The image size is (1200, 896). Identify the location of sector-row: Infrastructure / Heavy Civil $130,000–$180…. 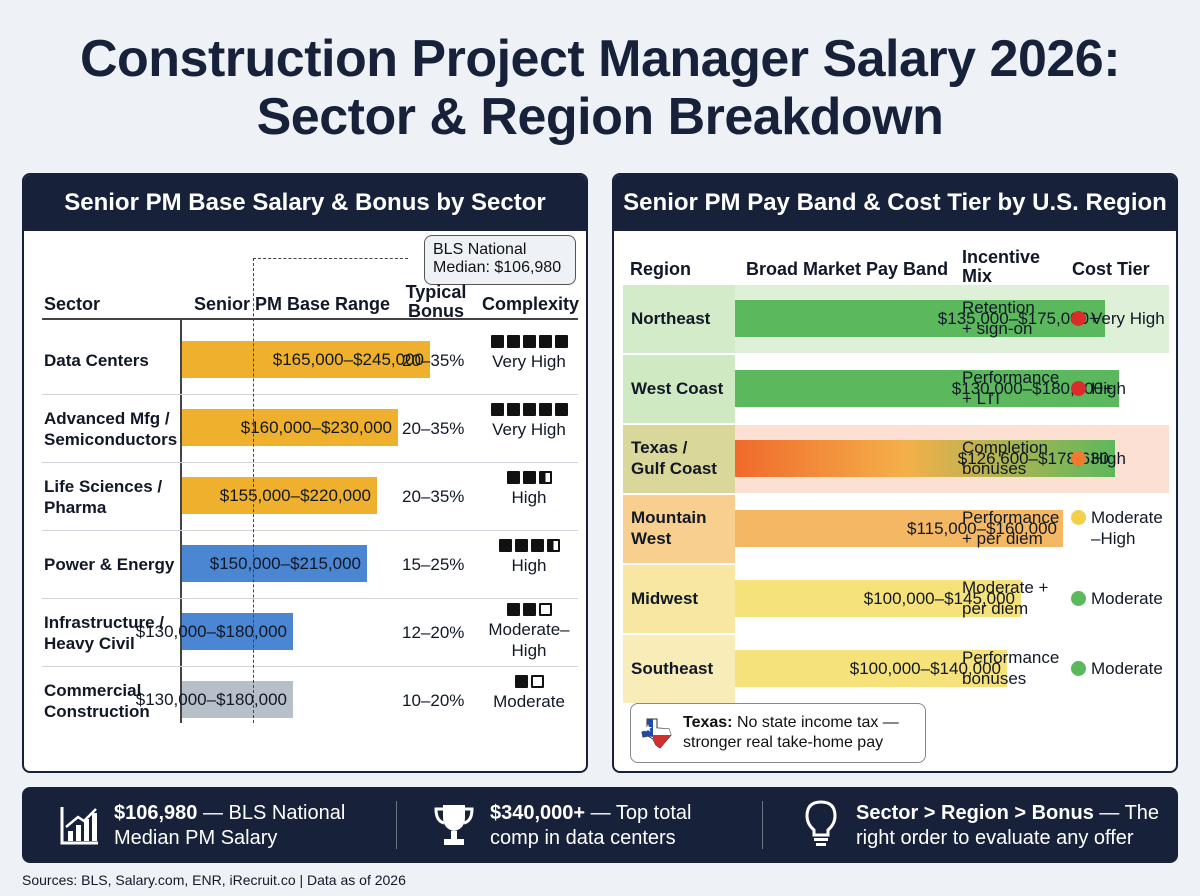
(305, 633).